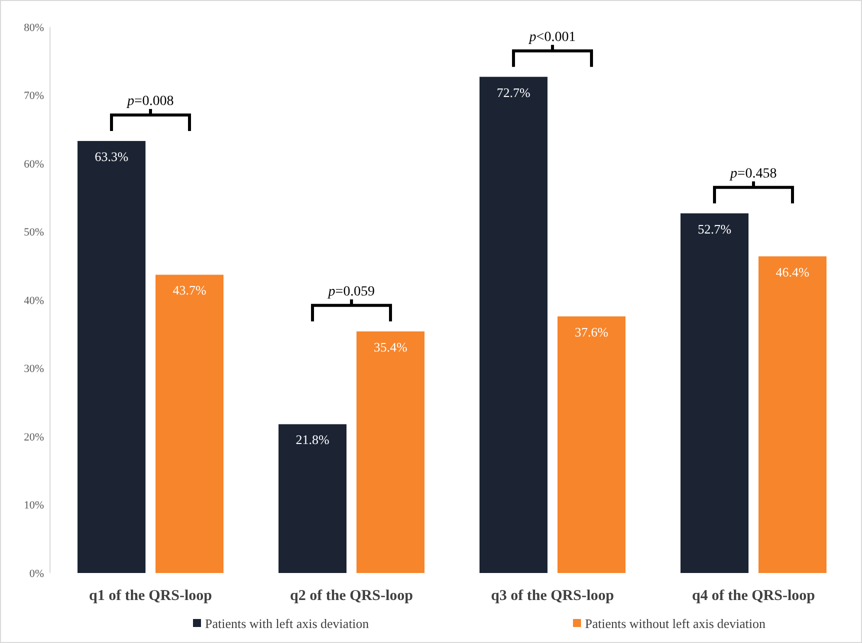  I want to click on data-label: 52.7%, so click(715, 228).